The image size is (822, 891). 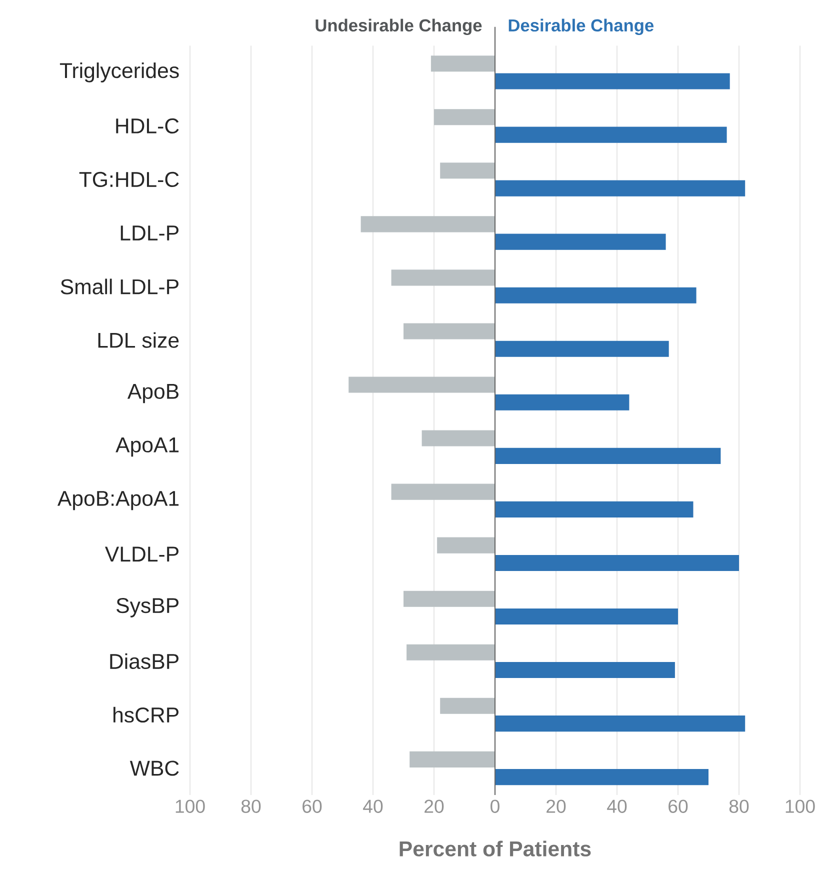 I want to click on y-tick-label: TG:HDL-C, so click(x=129, y=180).